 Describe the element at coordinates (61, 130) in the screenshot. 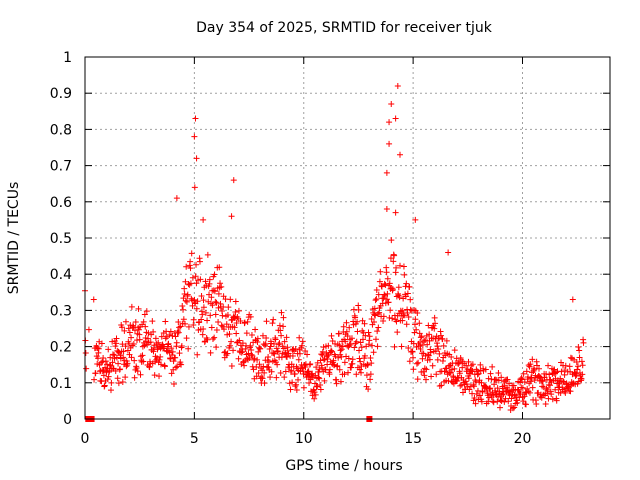

I see `y-tick-label: 0.8` at that location.